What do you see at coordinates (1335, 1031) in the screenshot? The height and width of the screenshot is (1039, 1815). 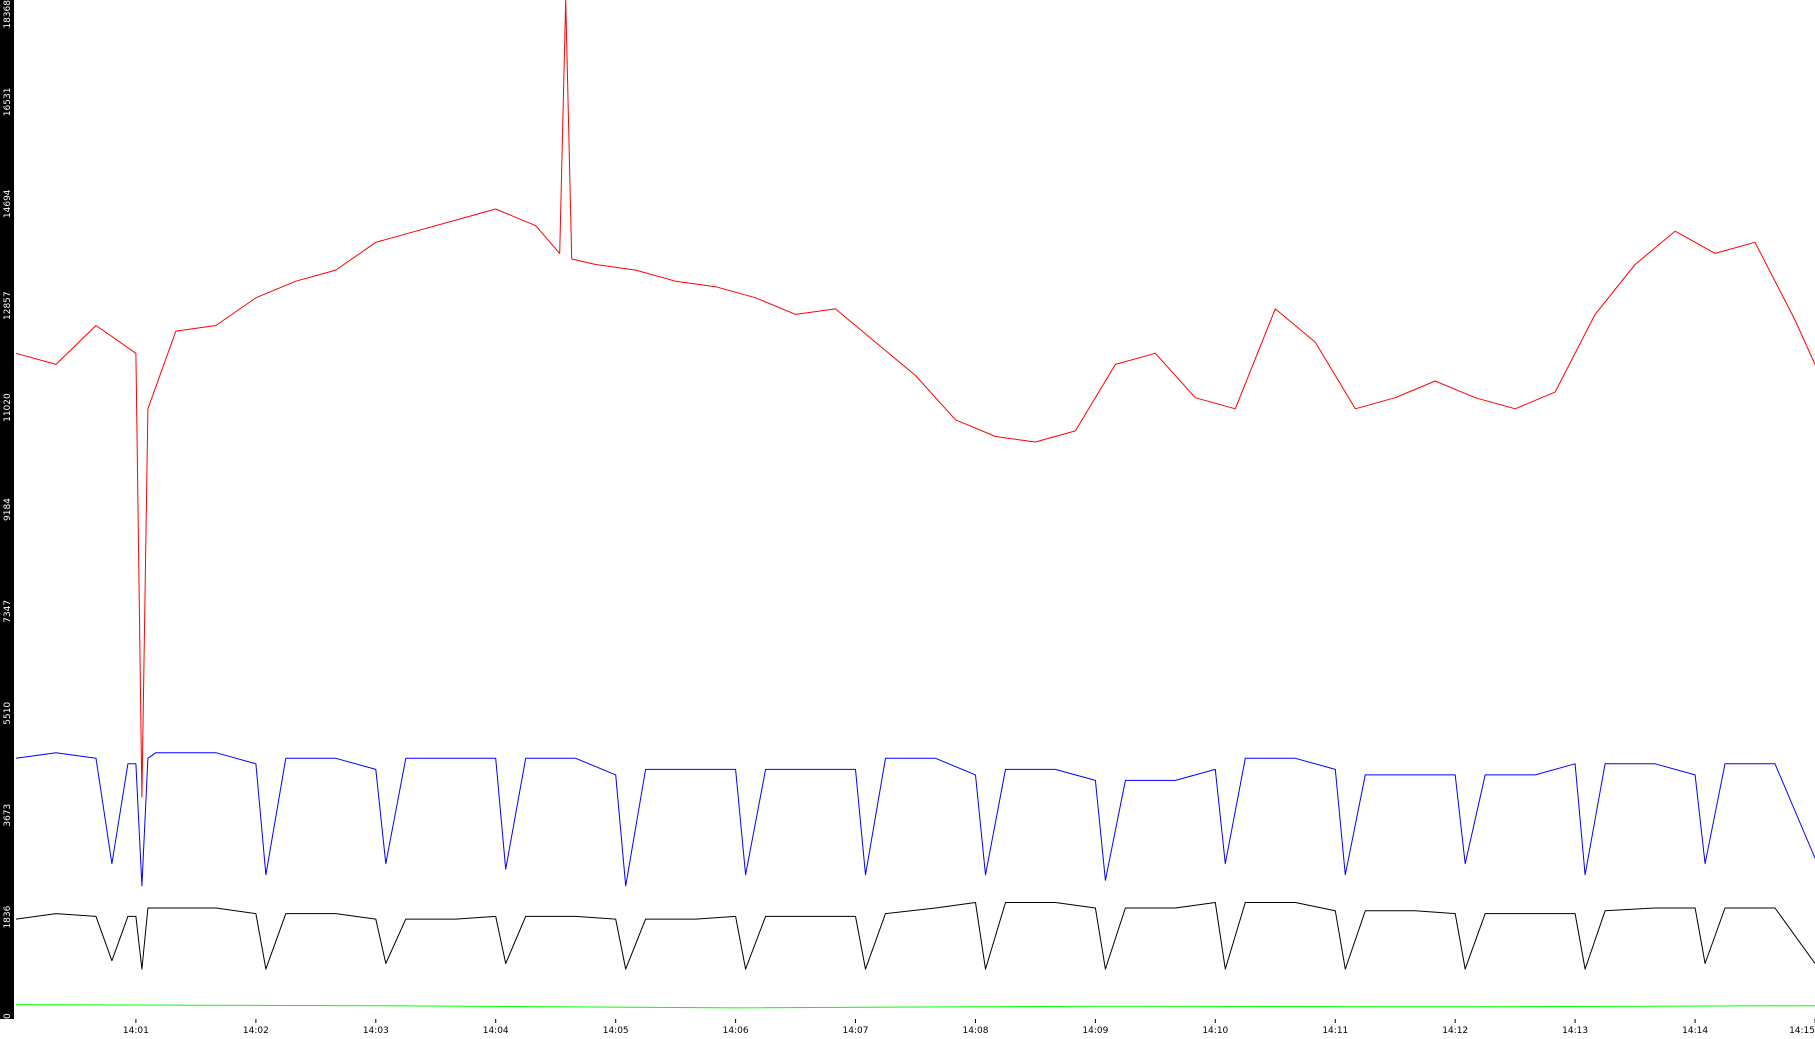 I see `x-tick-label: 14:11` at bounding box center [1335, 1031].